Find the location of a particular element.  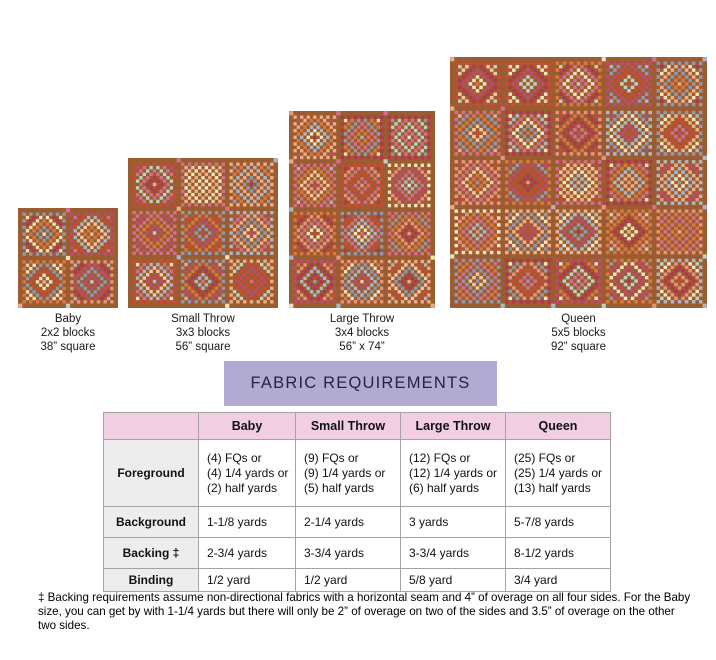

quilt-baby-image is located at coordinates (68, 258).